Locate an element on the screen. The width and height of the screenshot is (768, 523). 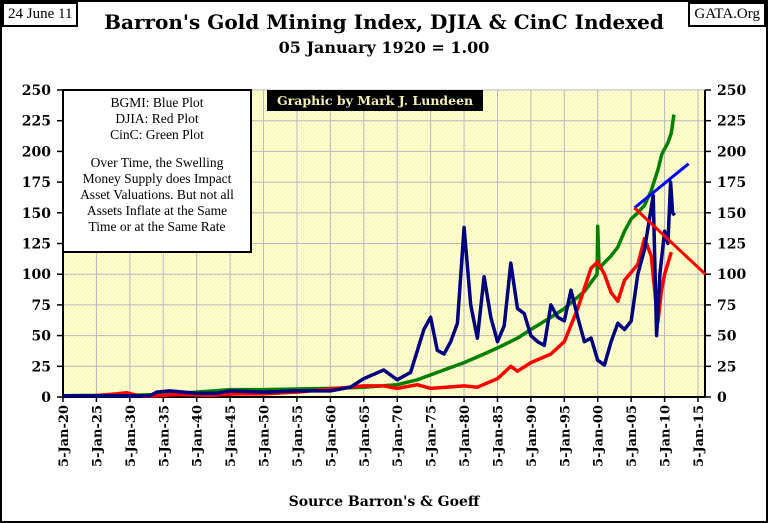
x-tick-label: 5-Jan-50 is located at coordinates (265, 436).